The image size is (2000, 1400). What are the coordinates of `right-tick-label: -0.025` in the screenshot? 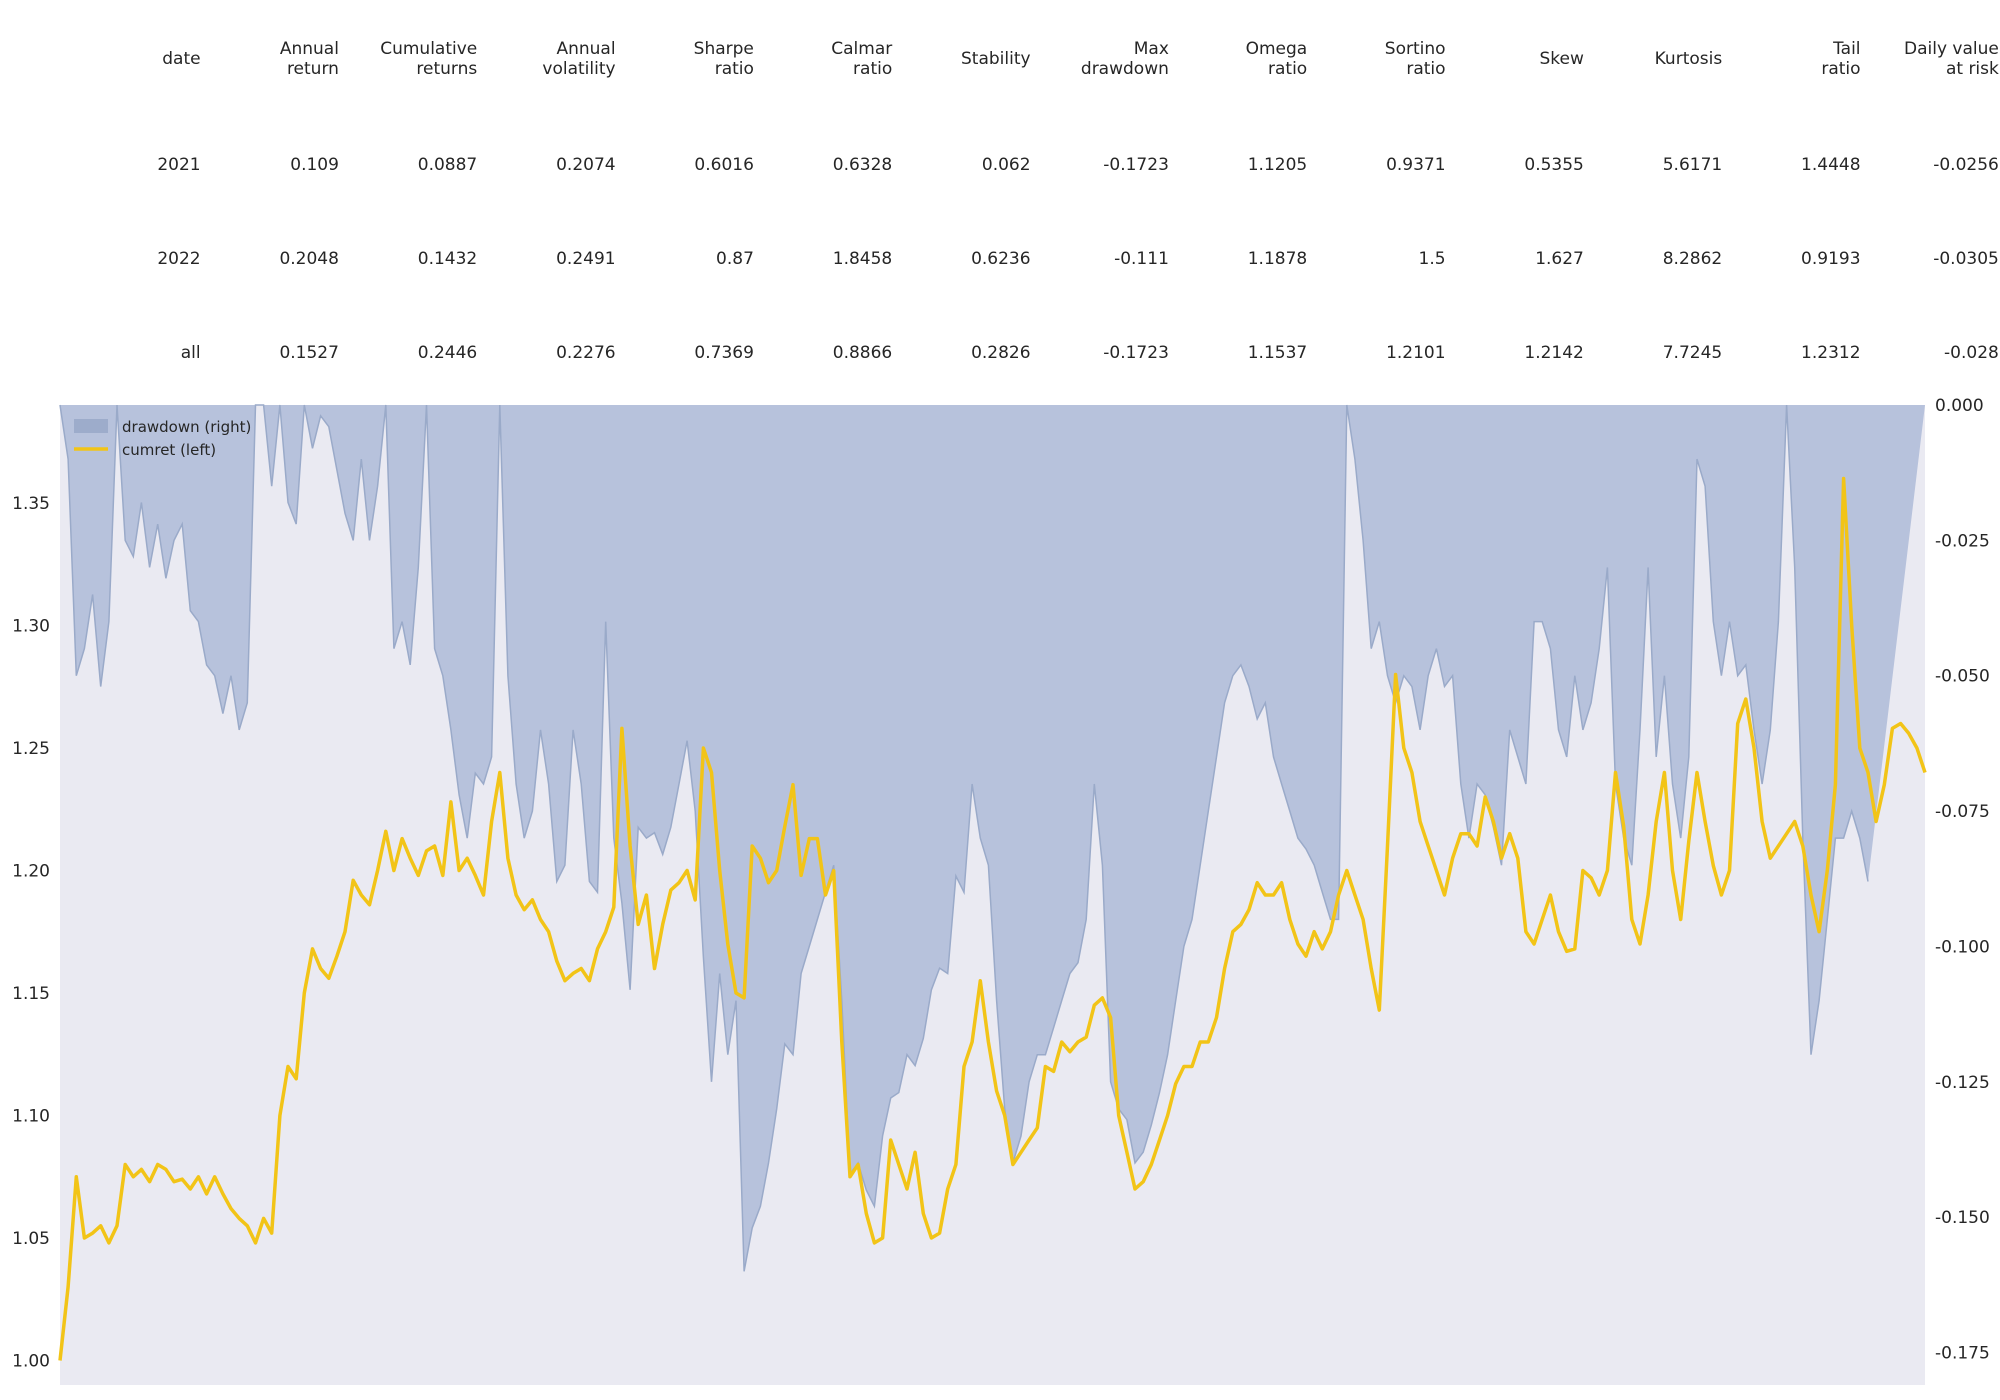 It's located at (1962, 541).